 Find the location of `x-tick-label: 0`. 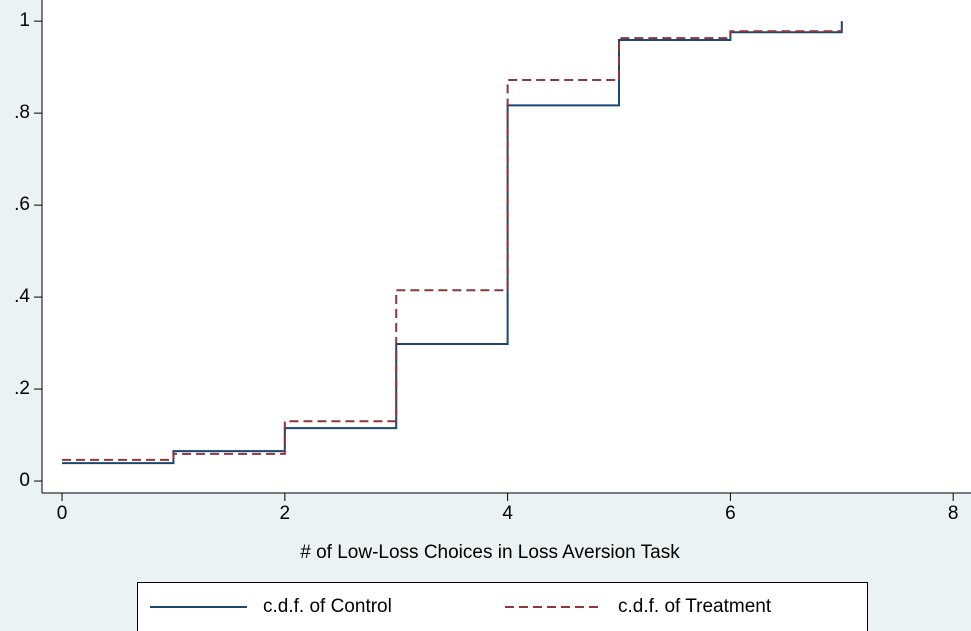

x-tick-label: 0 is located at coordinates (62, 513).